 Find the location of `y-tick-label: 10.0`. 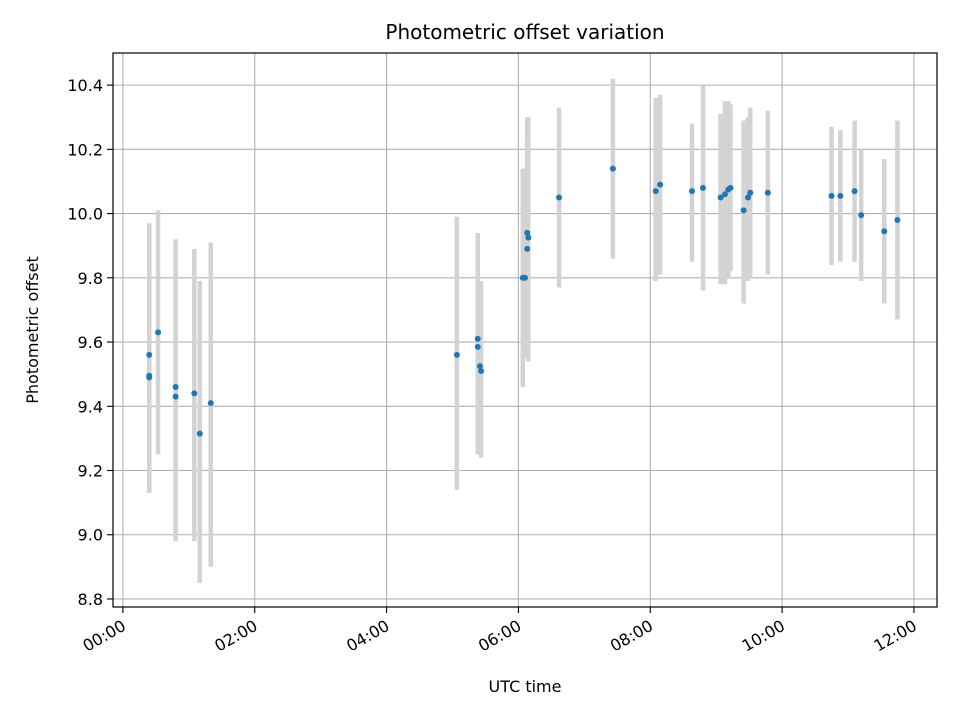

y-tick-label: 10.0 is located at coordinates (85, 214).